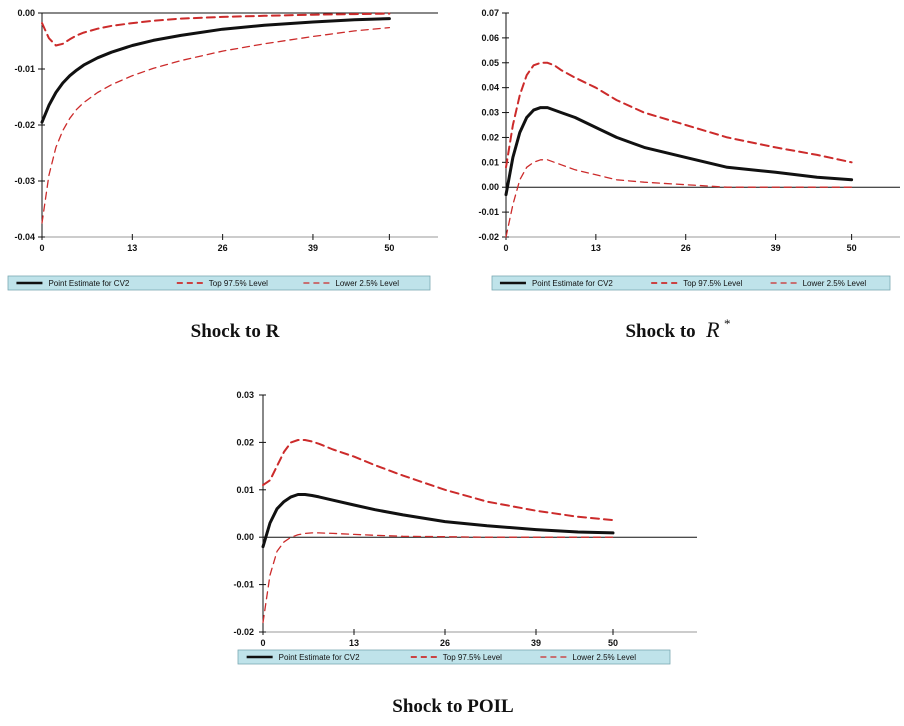  Describe the element at coordinates (490, 13) in the screenshot. I see `y-tick-label: 0.07` at that location.